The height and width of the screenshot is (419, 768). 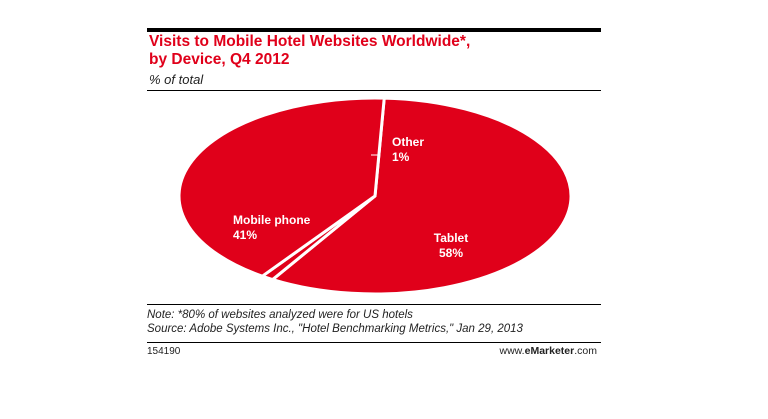 I want to click on slice-value-other: 1%, so click(x=401, y=157).